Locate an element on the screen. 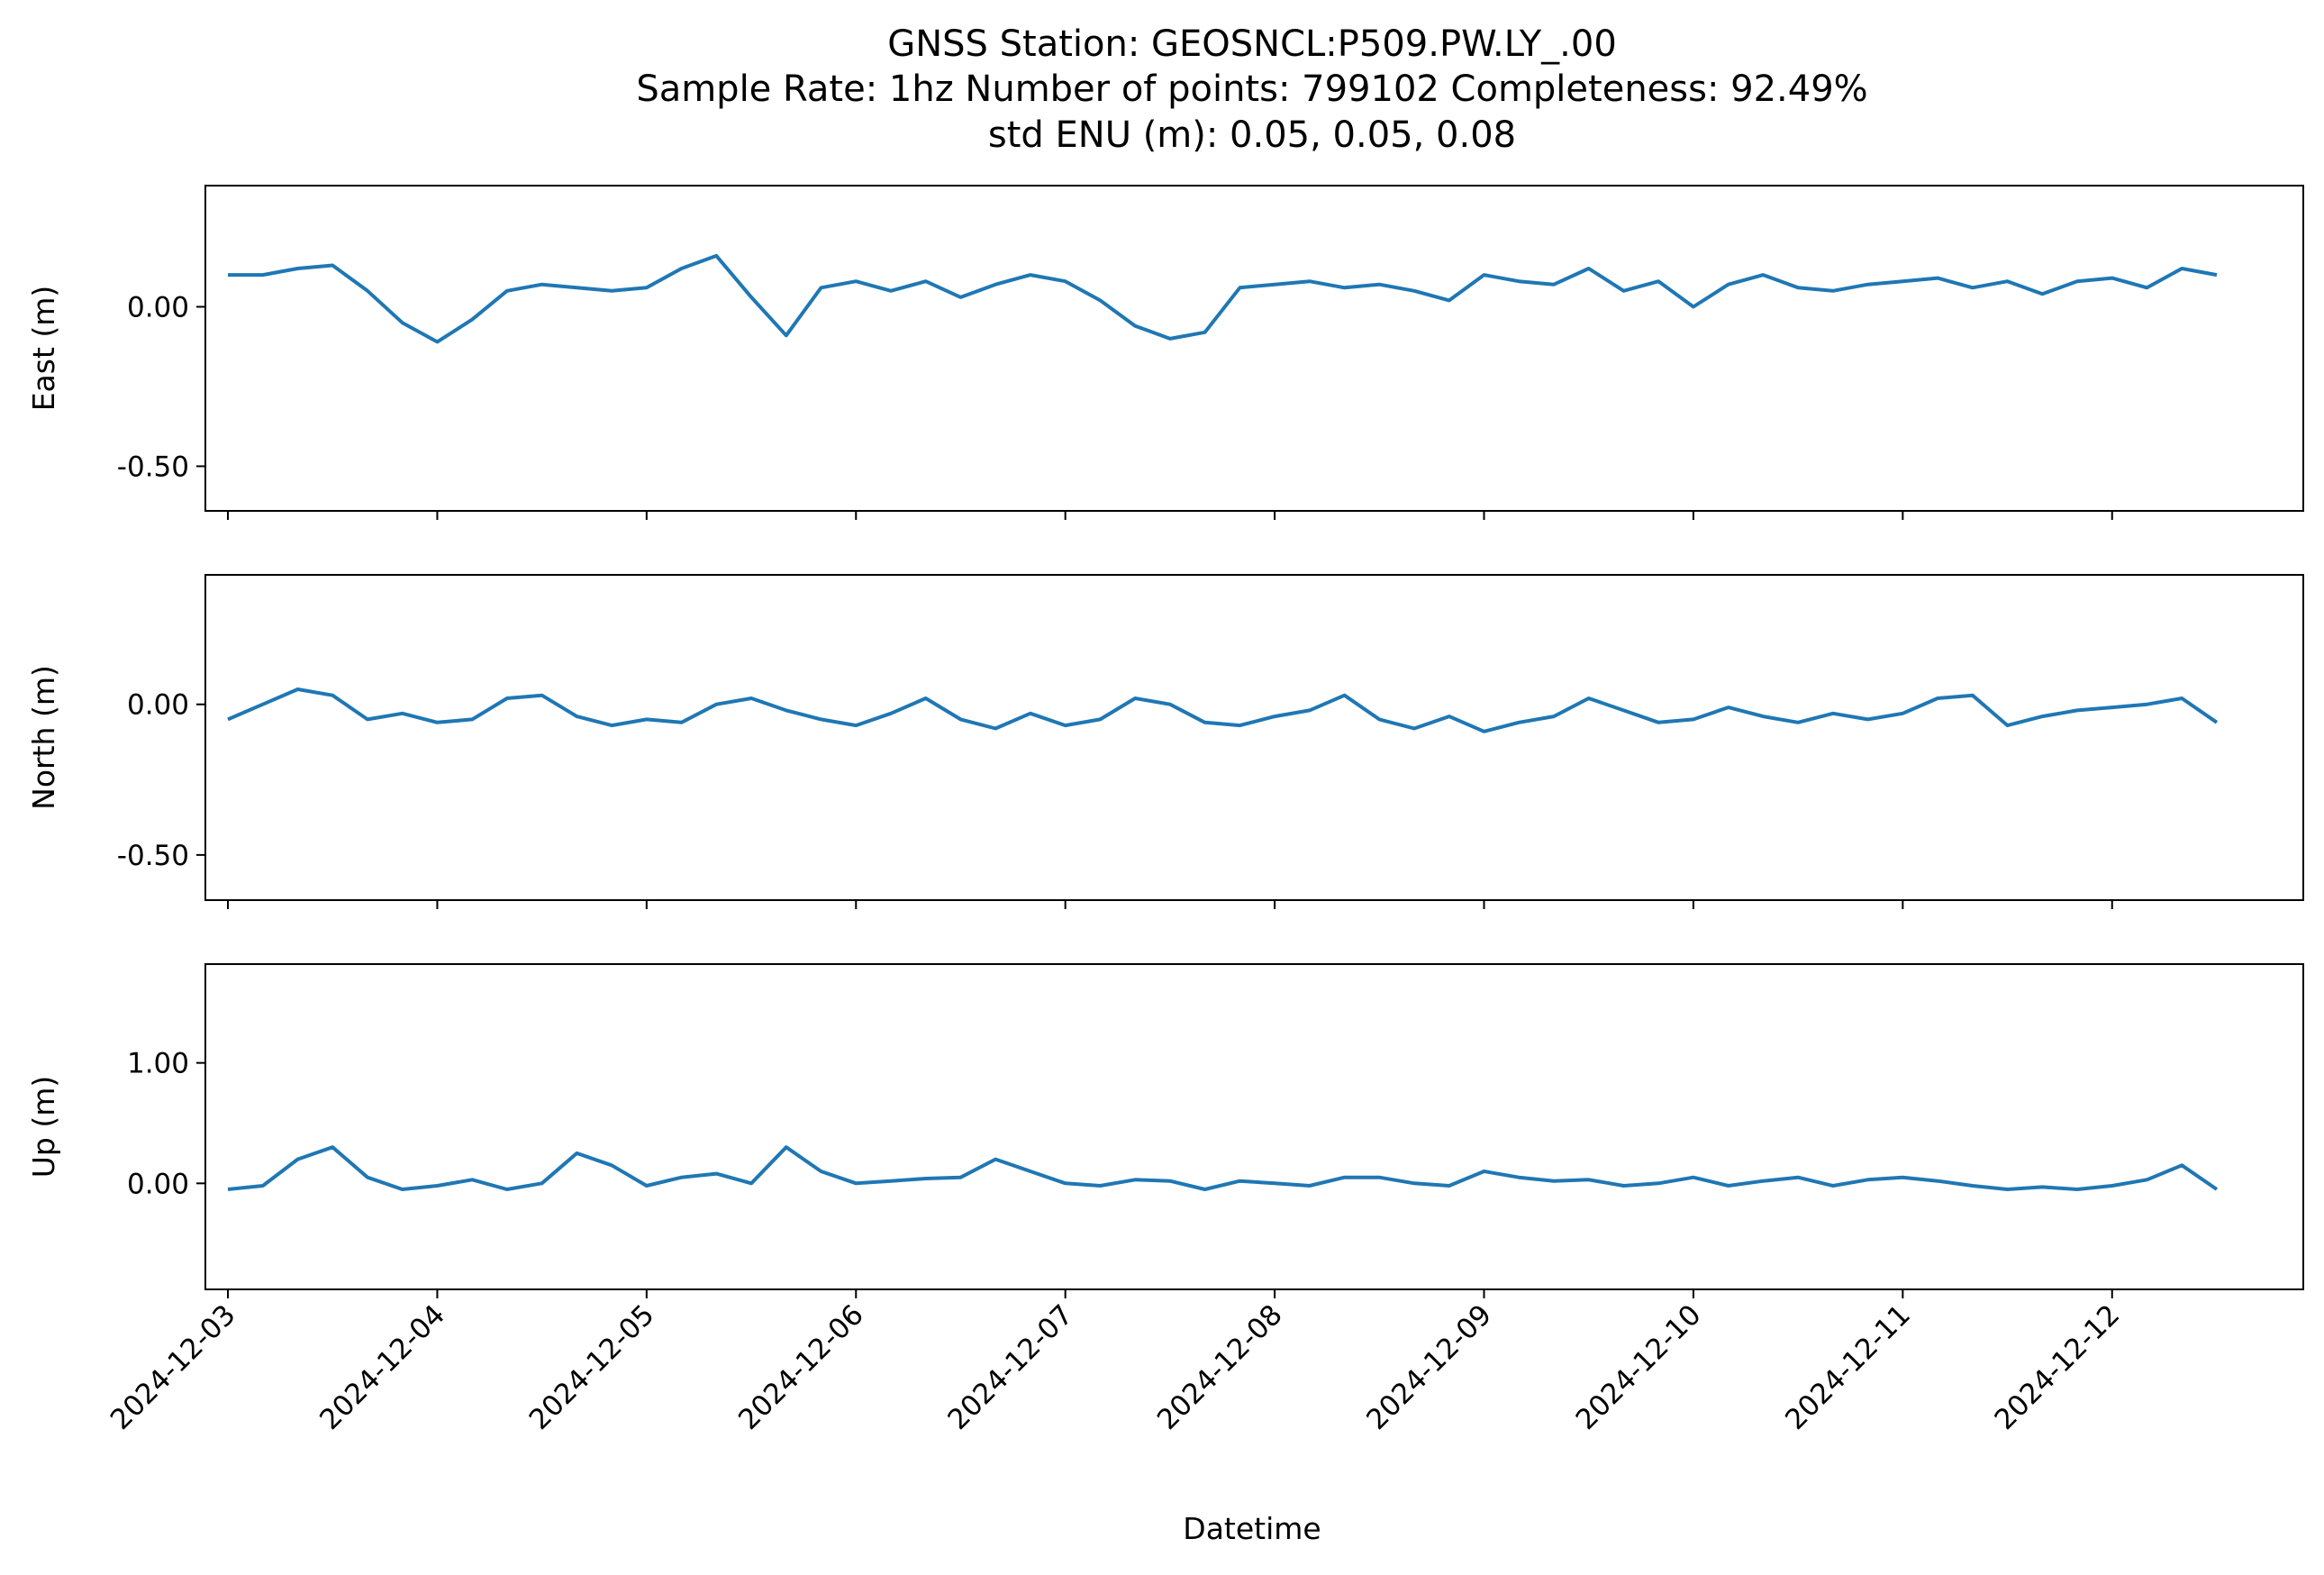  x-axis-label: Datetime is located at coordinates (1252, 1528).